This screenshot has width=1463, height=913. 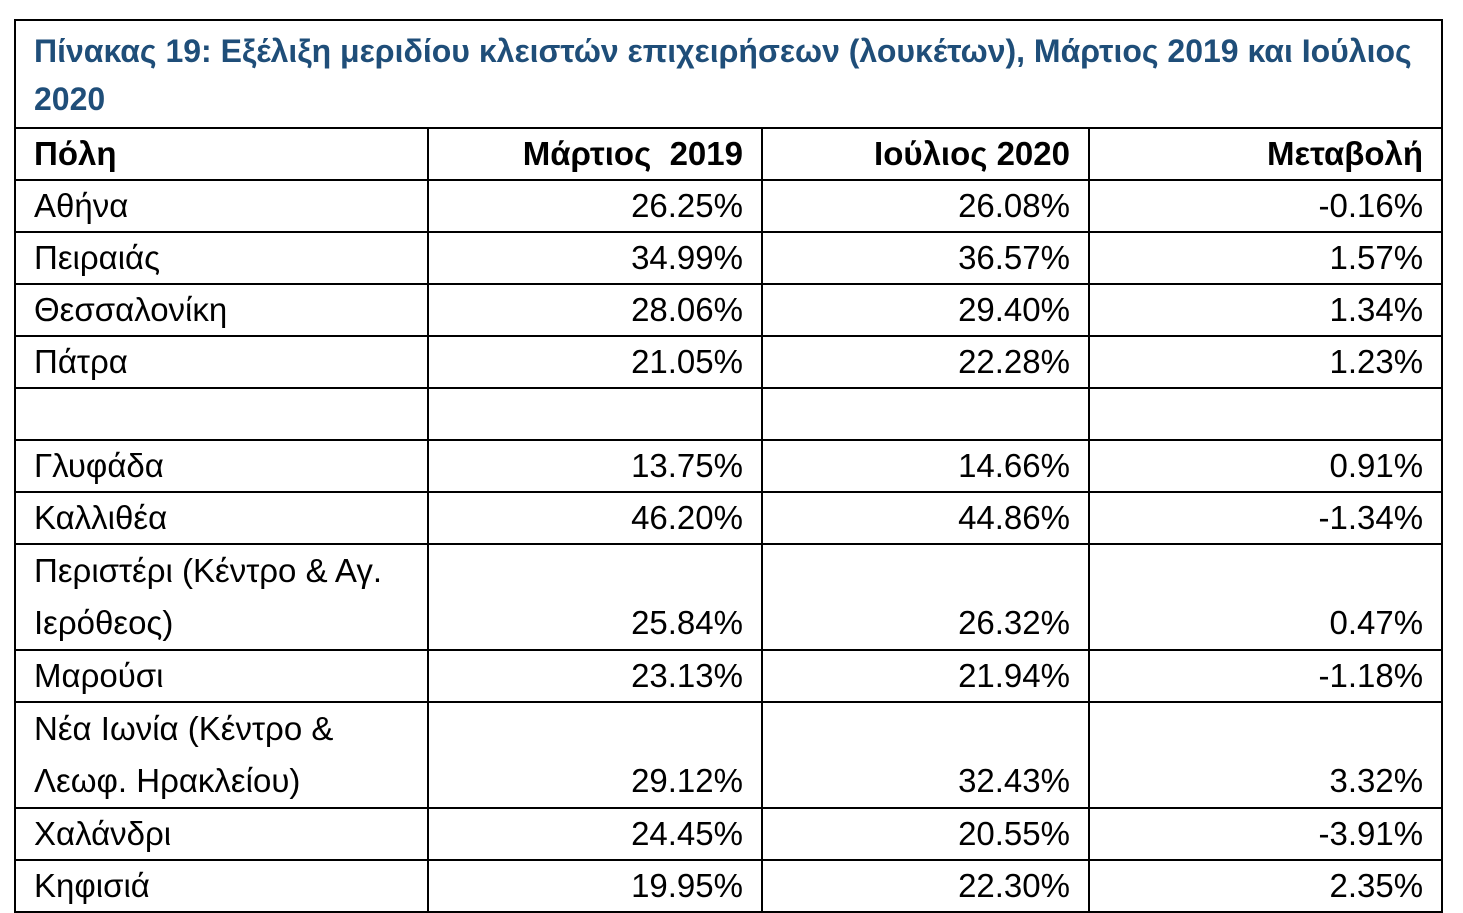 What do you see at coordinates (595, 258) in the screenshot?
I see `march-2019-cell: 34.99%` at bounding box center [595, 258].